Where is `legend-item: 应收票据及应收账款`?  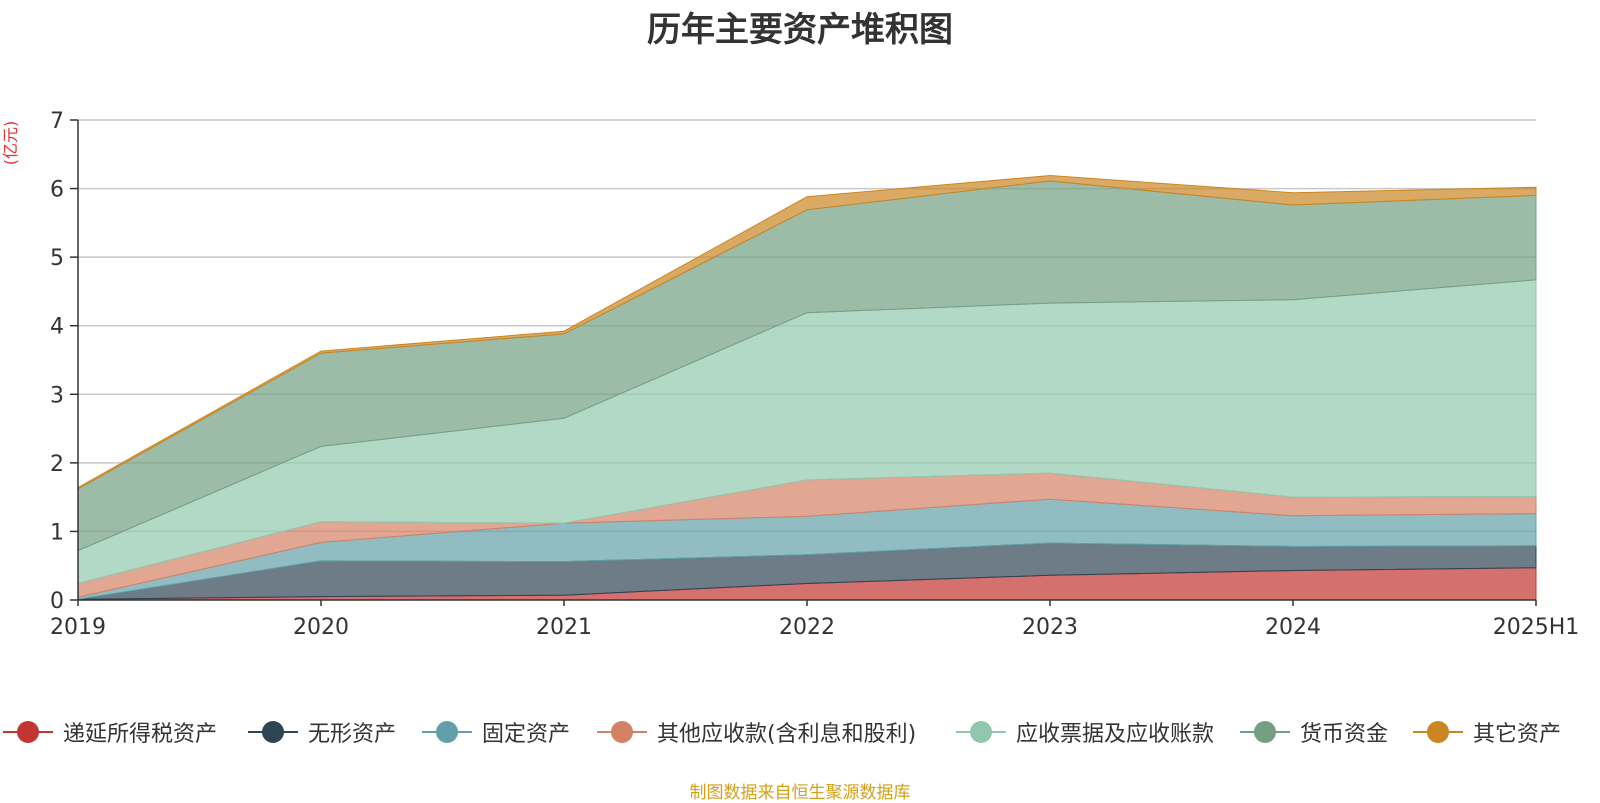
legend-item: 应收票据及应收账款 is located at coordinates (1085, 732).